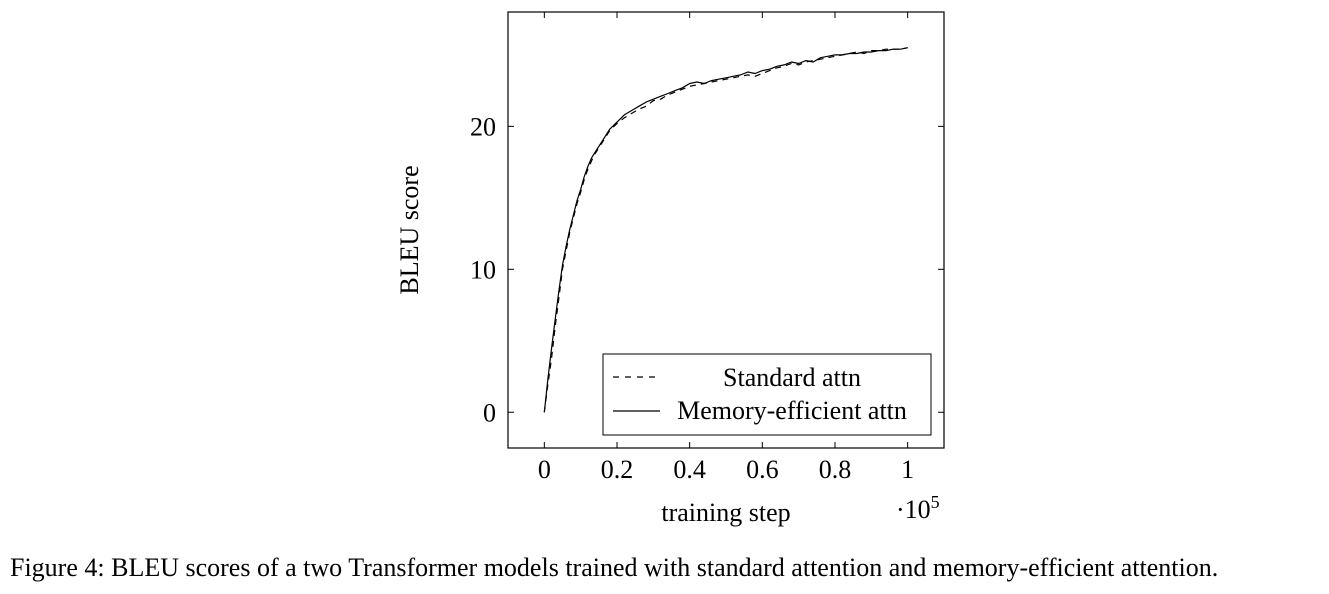 This screenshot has height=594, width=1329. What do you see at coordinates (935, 502) in the screenshot?
I see `x-axis-scale-exponent: 5` at bounding box center [935, 502].